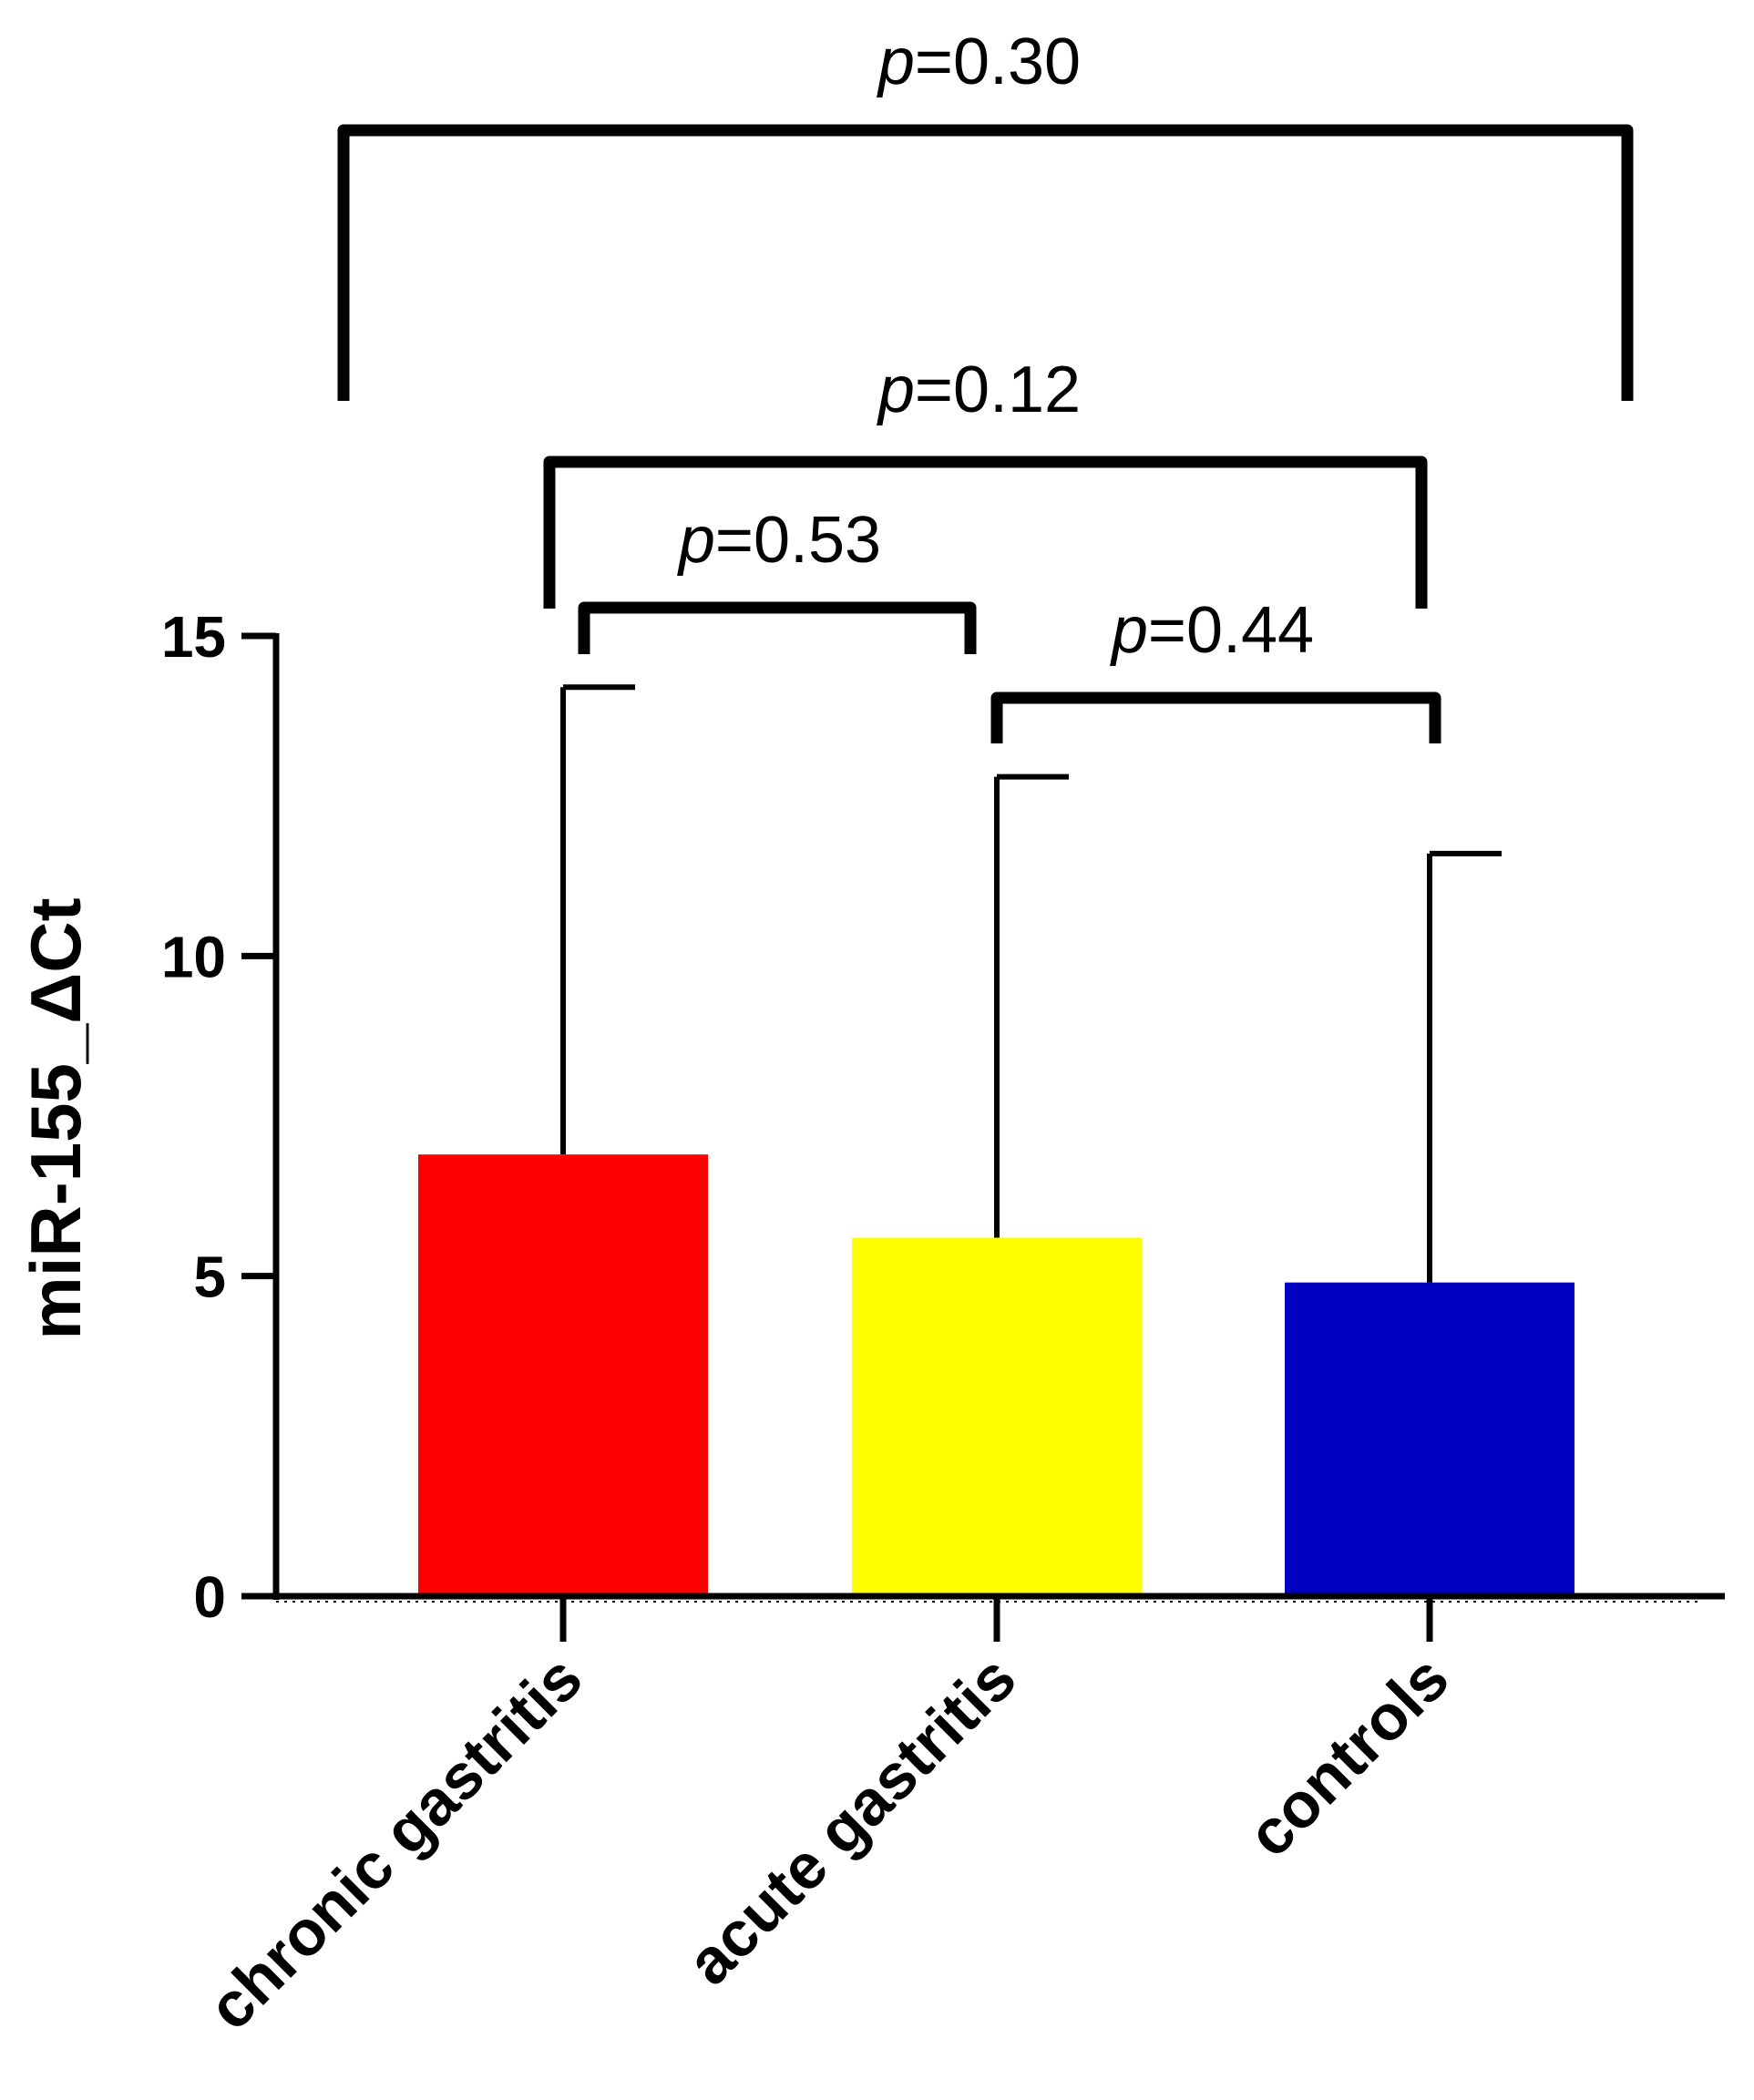 The image size is (1754, 2100). What do you see at coordinates (193, 637) in the screenshot?
I see `y-tick-label-15: 15` at bounding box center [193, 637].